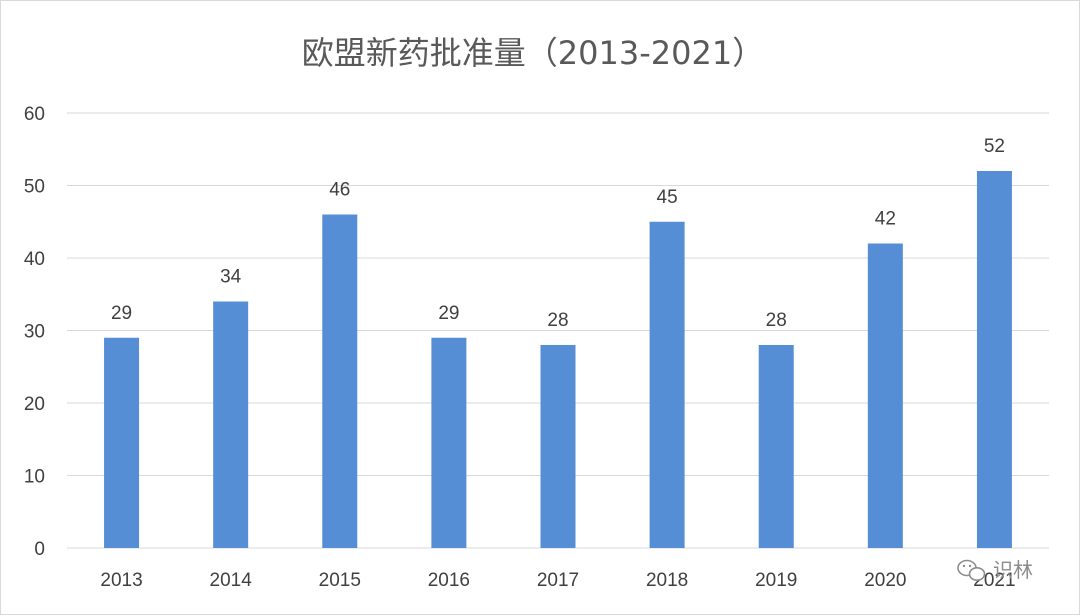 The width and height of the screenshot is (1080, 616). I want to click on x-tick-label: 2014, so click(231, 580).